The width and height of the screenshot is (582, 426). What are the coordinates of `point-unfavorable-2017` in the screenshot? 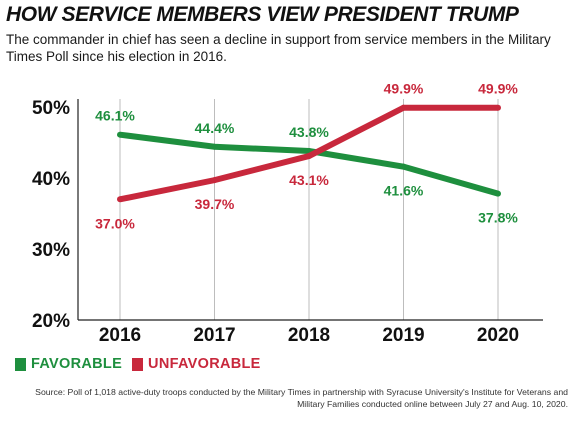 It's located at (214, 180).